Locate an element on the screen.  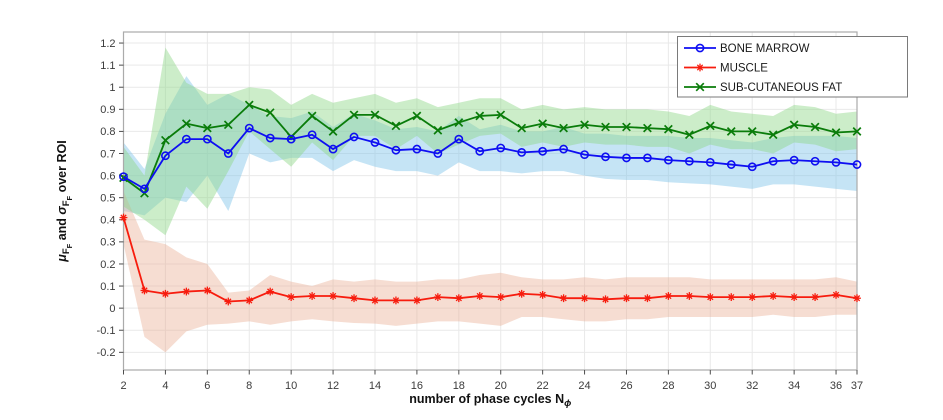
x-tick-label: 8 is located at coordinates (249, 386).